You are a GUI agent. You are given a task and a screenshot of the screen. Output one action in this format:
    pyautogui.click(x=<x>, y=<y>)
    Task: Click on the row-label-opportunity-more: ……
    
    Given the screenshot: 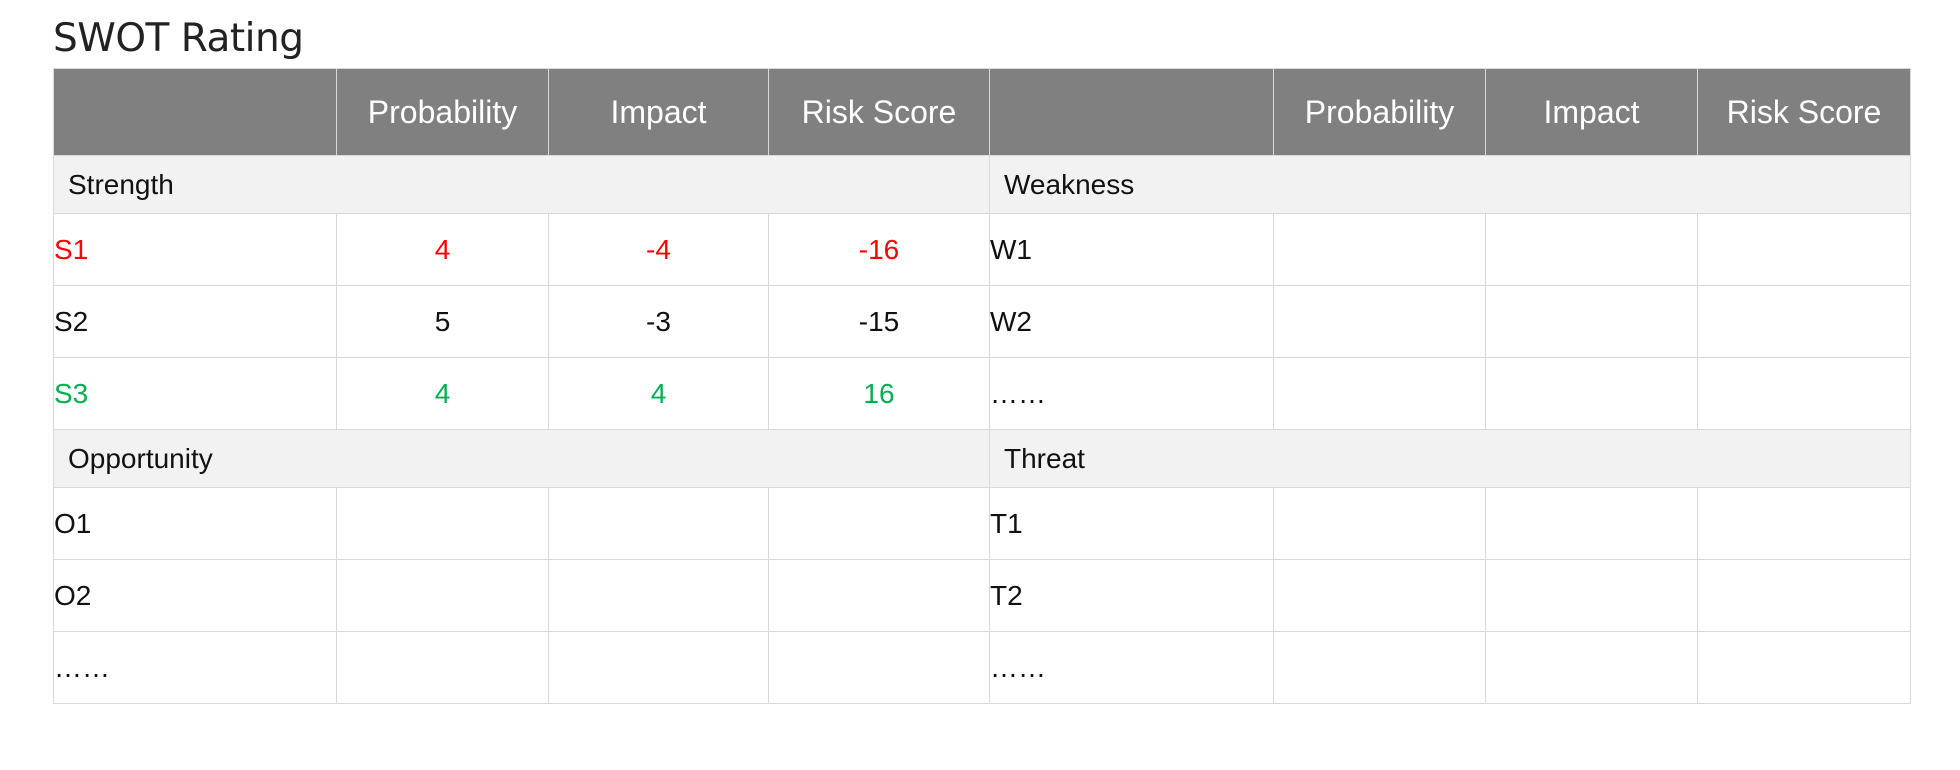 What is the action you would take?
    pyautogui.click(x=195, y=667)
    